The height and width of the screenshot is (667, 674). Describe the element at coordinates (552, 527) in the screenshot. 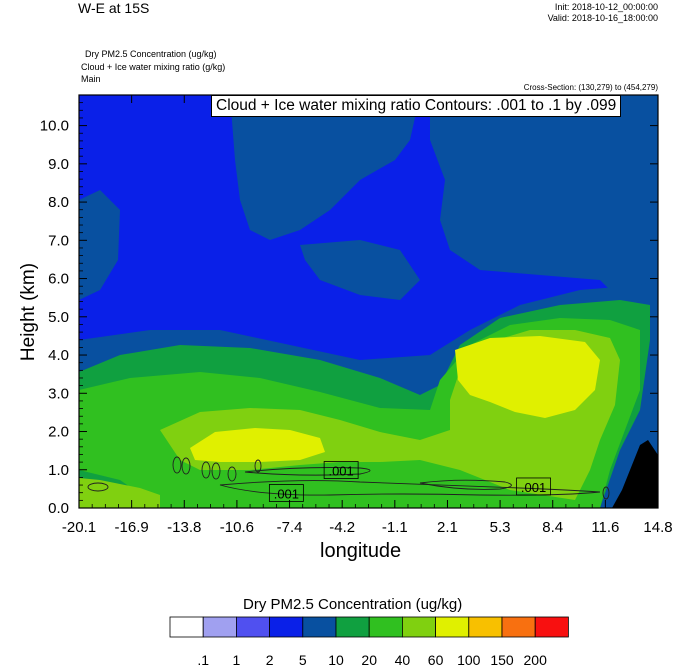

I see `x-tick-label: 8.4` at that location.